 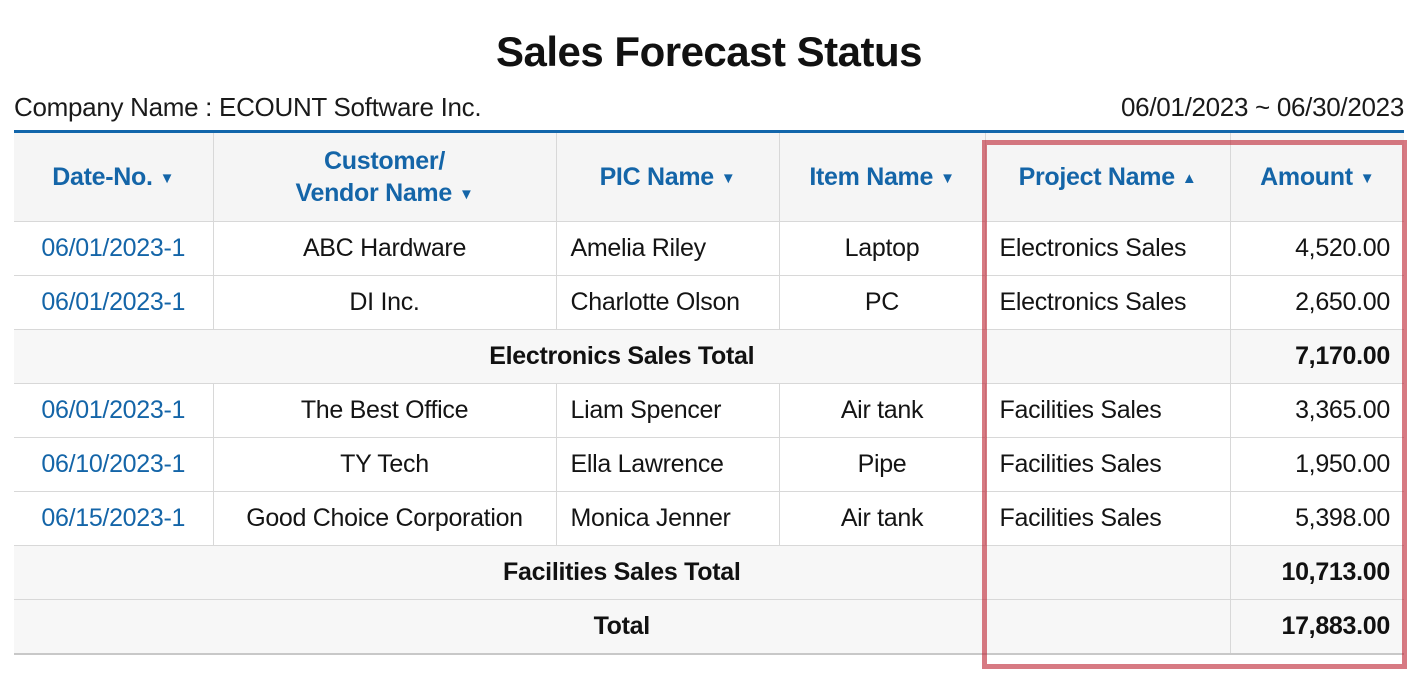 I want to click on col-header-item-name: Item Name ▼, so click(x=881, y=176).